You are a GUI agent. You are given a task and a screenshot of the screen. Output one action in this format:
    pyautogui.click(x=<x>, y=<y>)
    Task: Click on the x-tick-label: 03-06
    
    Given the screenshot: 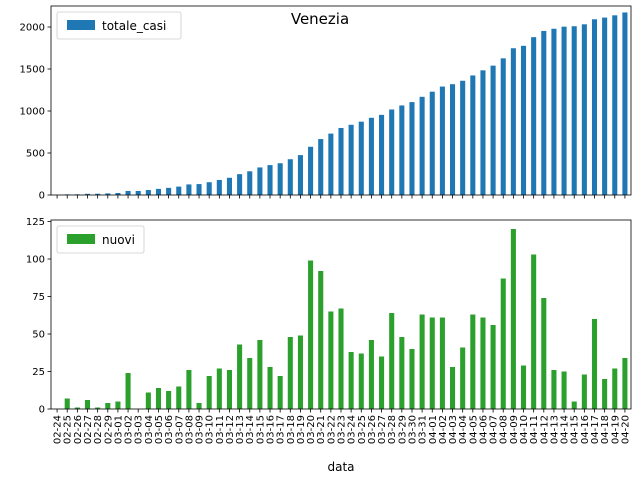 What is the action you would take?
    pyautogui.click(x=169, y=429)
    